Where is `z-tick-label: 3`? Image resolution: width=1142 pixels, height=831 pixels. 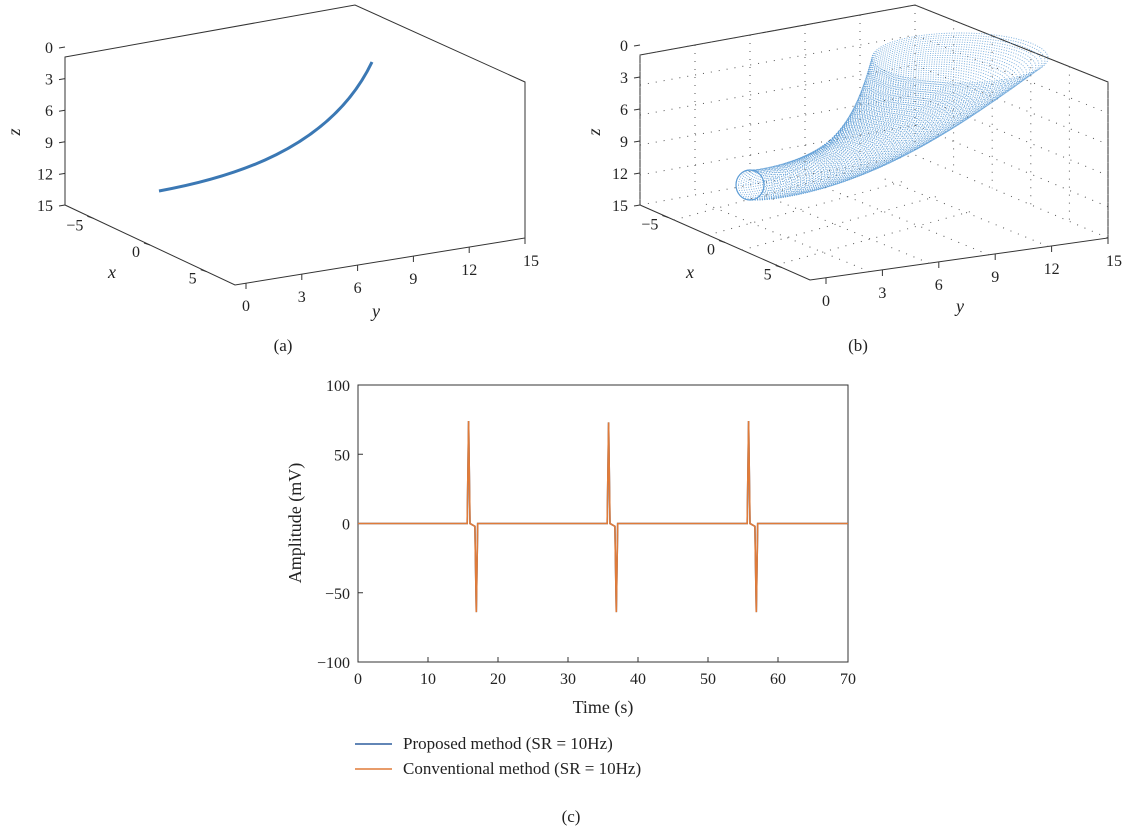
z-tick-label: 3 is located at coordinates (49, 80).